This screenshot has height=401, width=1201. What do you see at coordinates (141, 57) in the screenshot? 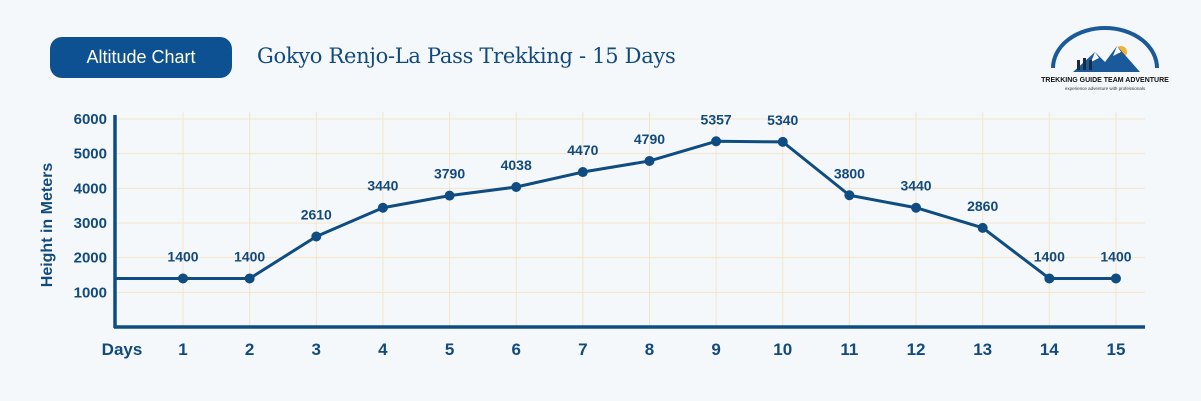
I see `altitude-chart-badge: Altitude Chart` at bounding box center [141, 57].